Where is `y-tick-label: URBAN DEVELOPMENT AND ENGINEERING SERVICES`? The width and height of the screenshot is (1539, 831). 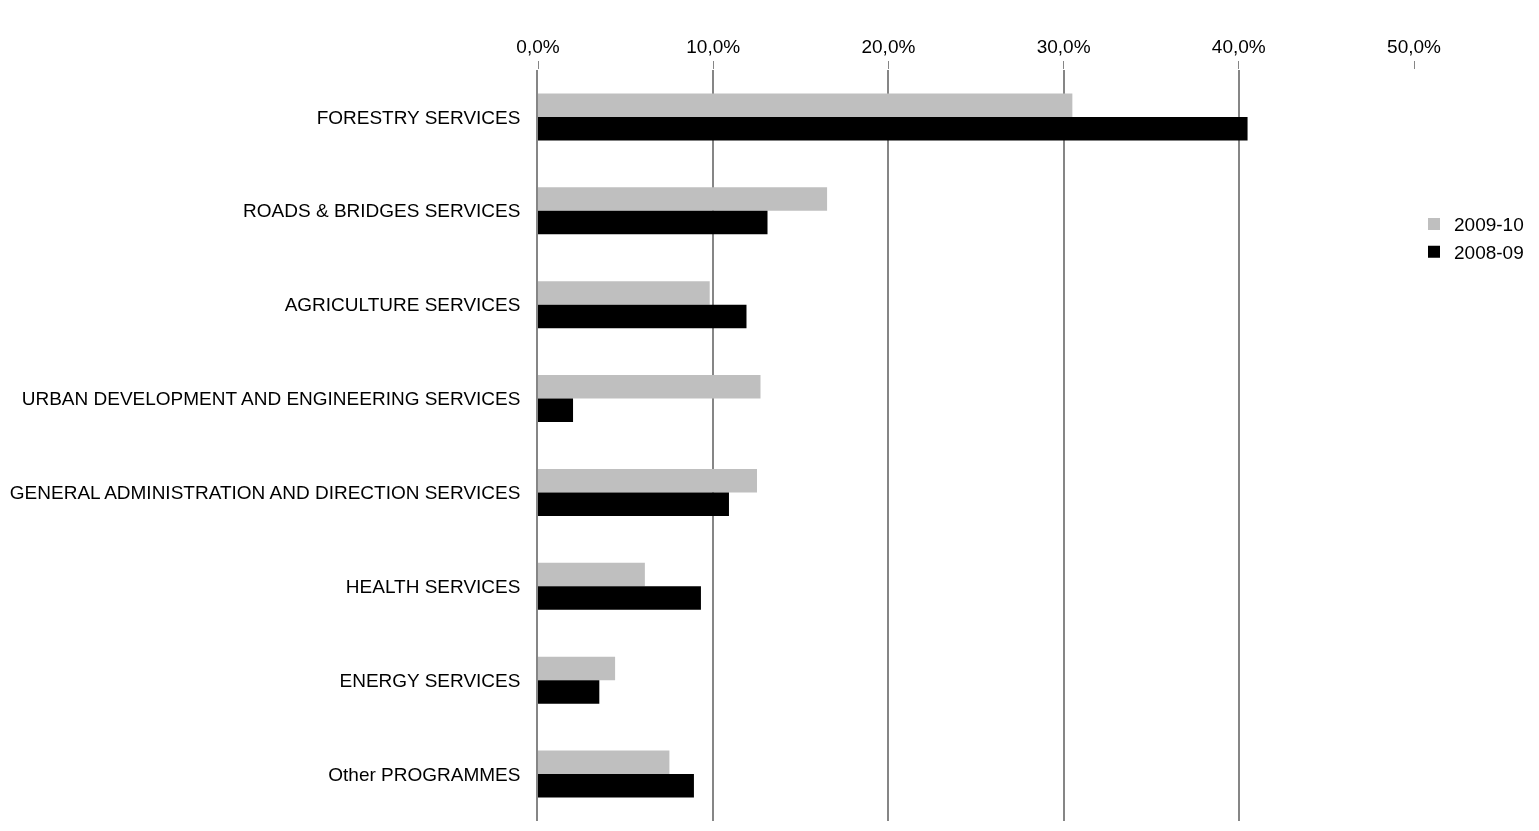 y-tick-label: URBAN DEVELOPMENT AND ENGINEERING SERVICES is located at coordinates (271, 399).